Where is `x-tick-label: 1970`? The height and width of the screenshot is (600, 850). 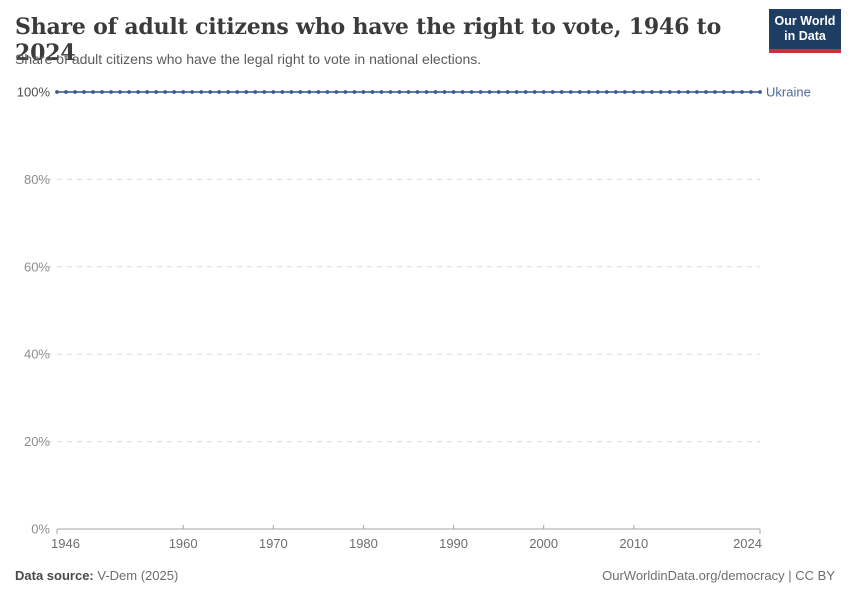
x-tick-label: 1970 is located at coordinates (273, 543).